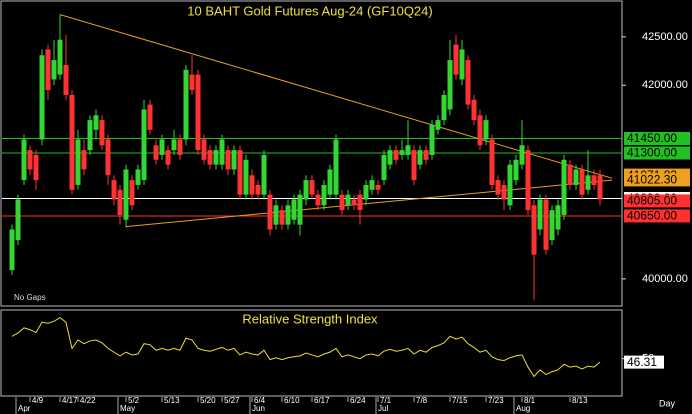 This screenshot has width=692, height=414. I want to click on x-tick-label: 5/2, so click(134, 400).